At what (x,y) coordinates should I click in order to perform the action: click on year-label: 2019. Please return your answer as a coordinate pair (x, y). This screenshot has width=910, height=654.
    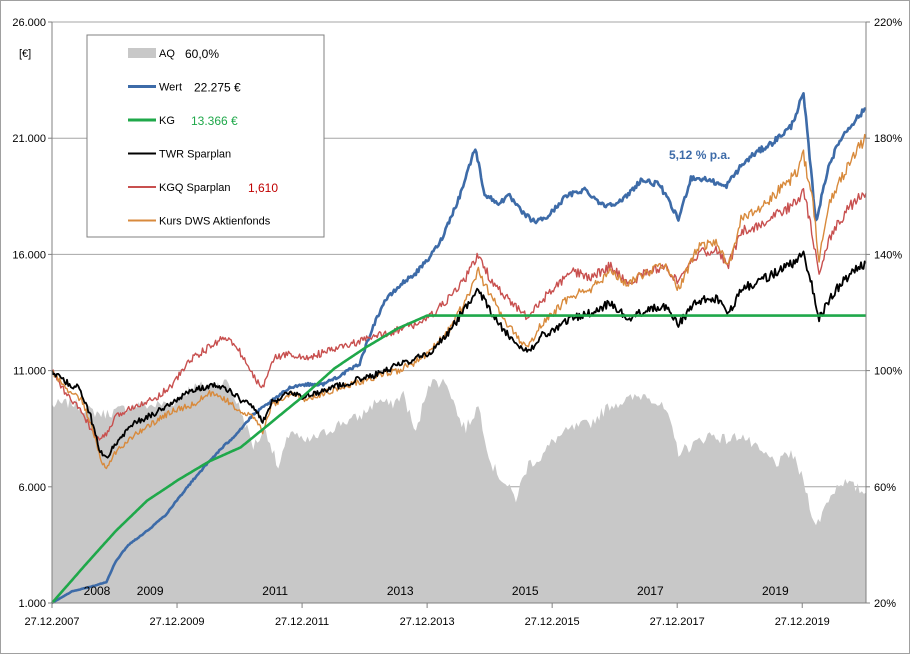
    Looking at the image, I should click on (775, 591).